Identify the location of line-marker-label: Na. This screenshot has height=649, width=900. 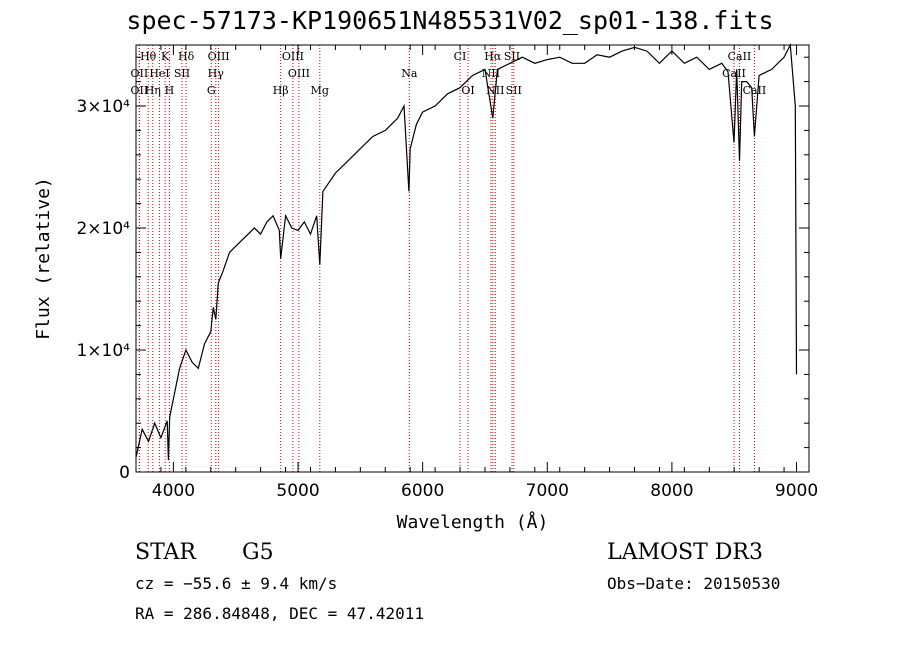
(409, 73).